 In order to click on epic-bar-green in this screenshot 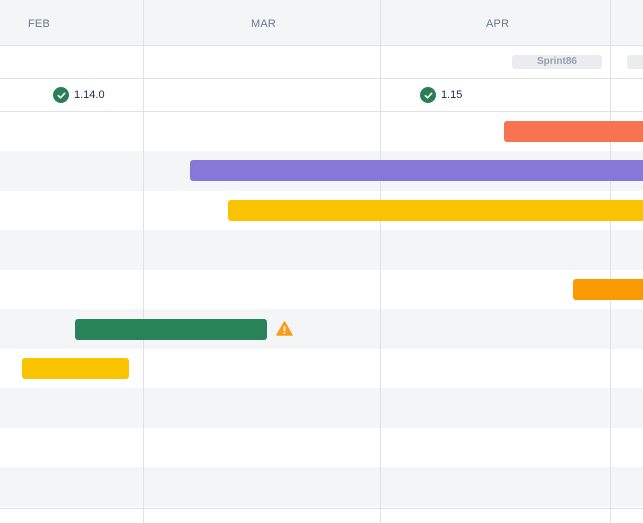, I will do `click(171, 329)`.